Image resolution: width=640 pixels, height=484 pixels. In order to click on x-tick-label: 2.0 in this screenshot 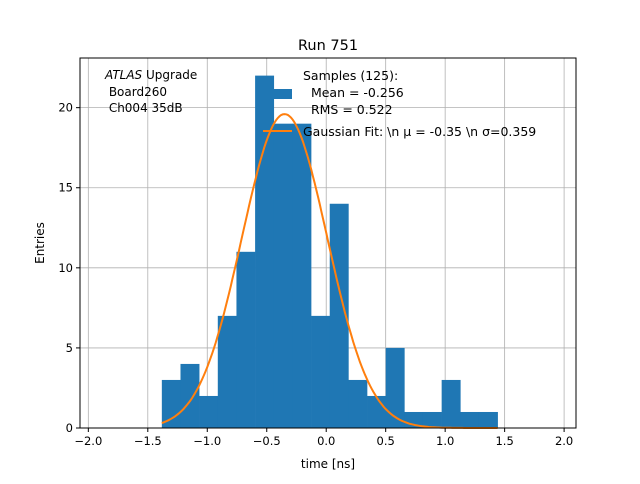, I will do `click(564, 441)`.